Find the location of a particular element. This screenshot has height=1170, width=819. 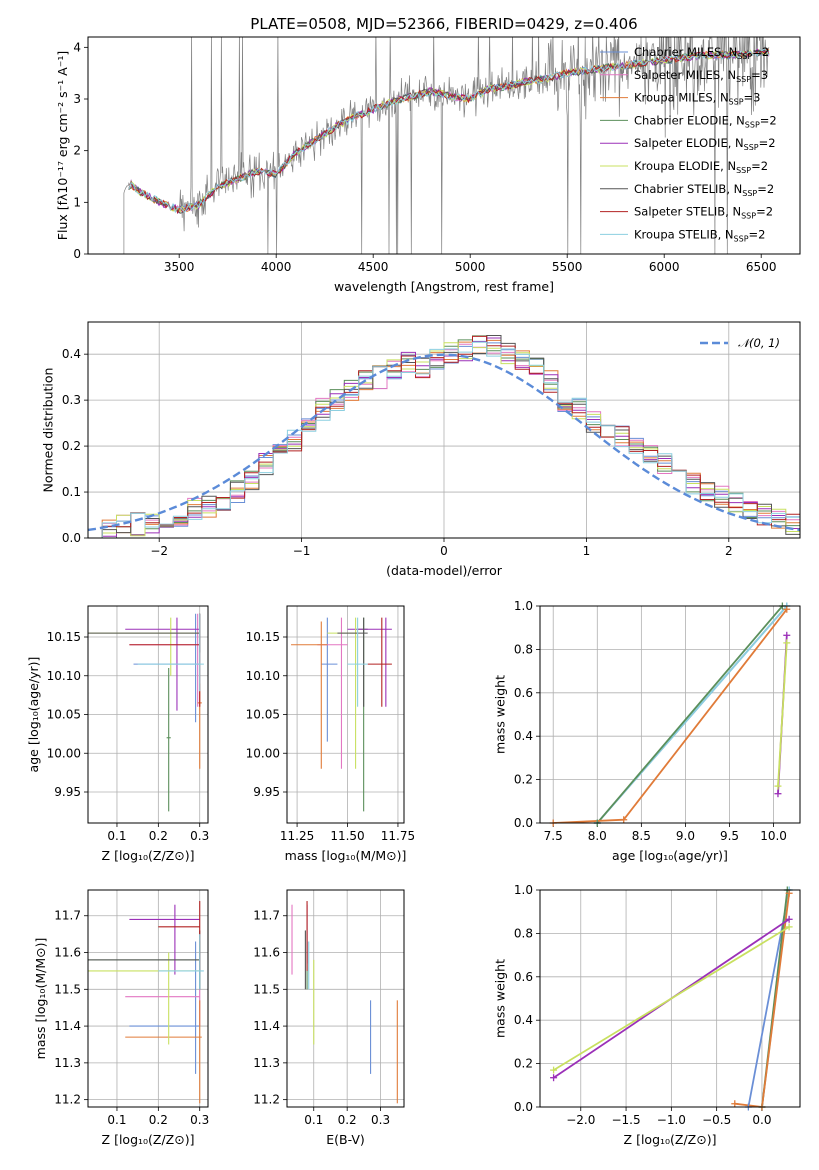

mass-vs-z-ytick-label: 11.4 is located at coordinates (67, 1026).